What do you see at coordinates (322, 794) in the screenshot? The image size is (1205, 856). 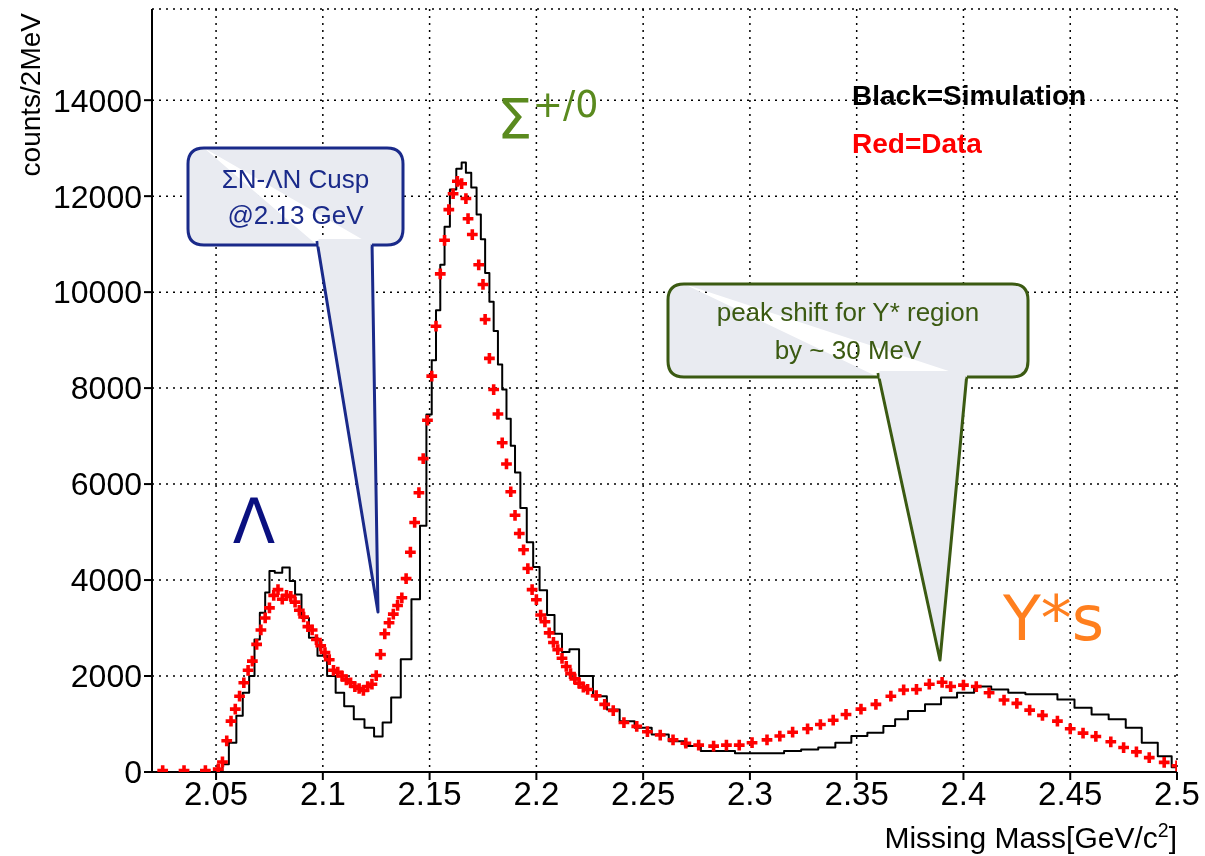 I see `x-tick-label: 2.1` at bounding box center [322, 794].